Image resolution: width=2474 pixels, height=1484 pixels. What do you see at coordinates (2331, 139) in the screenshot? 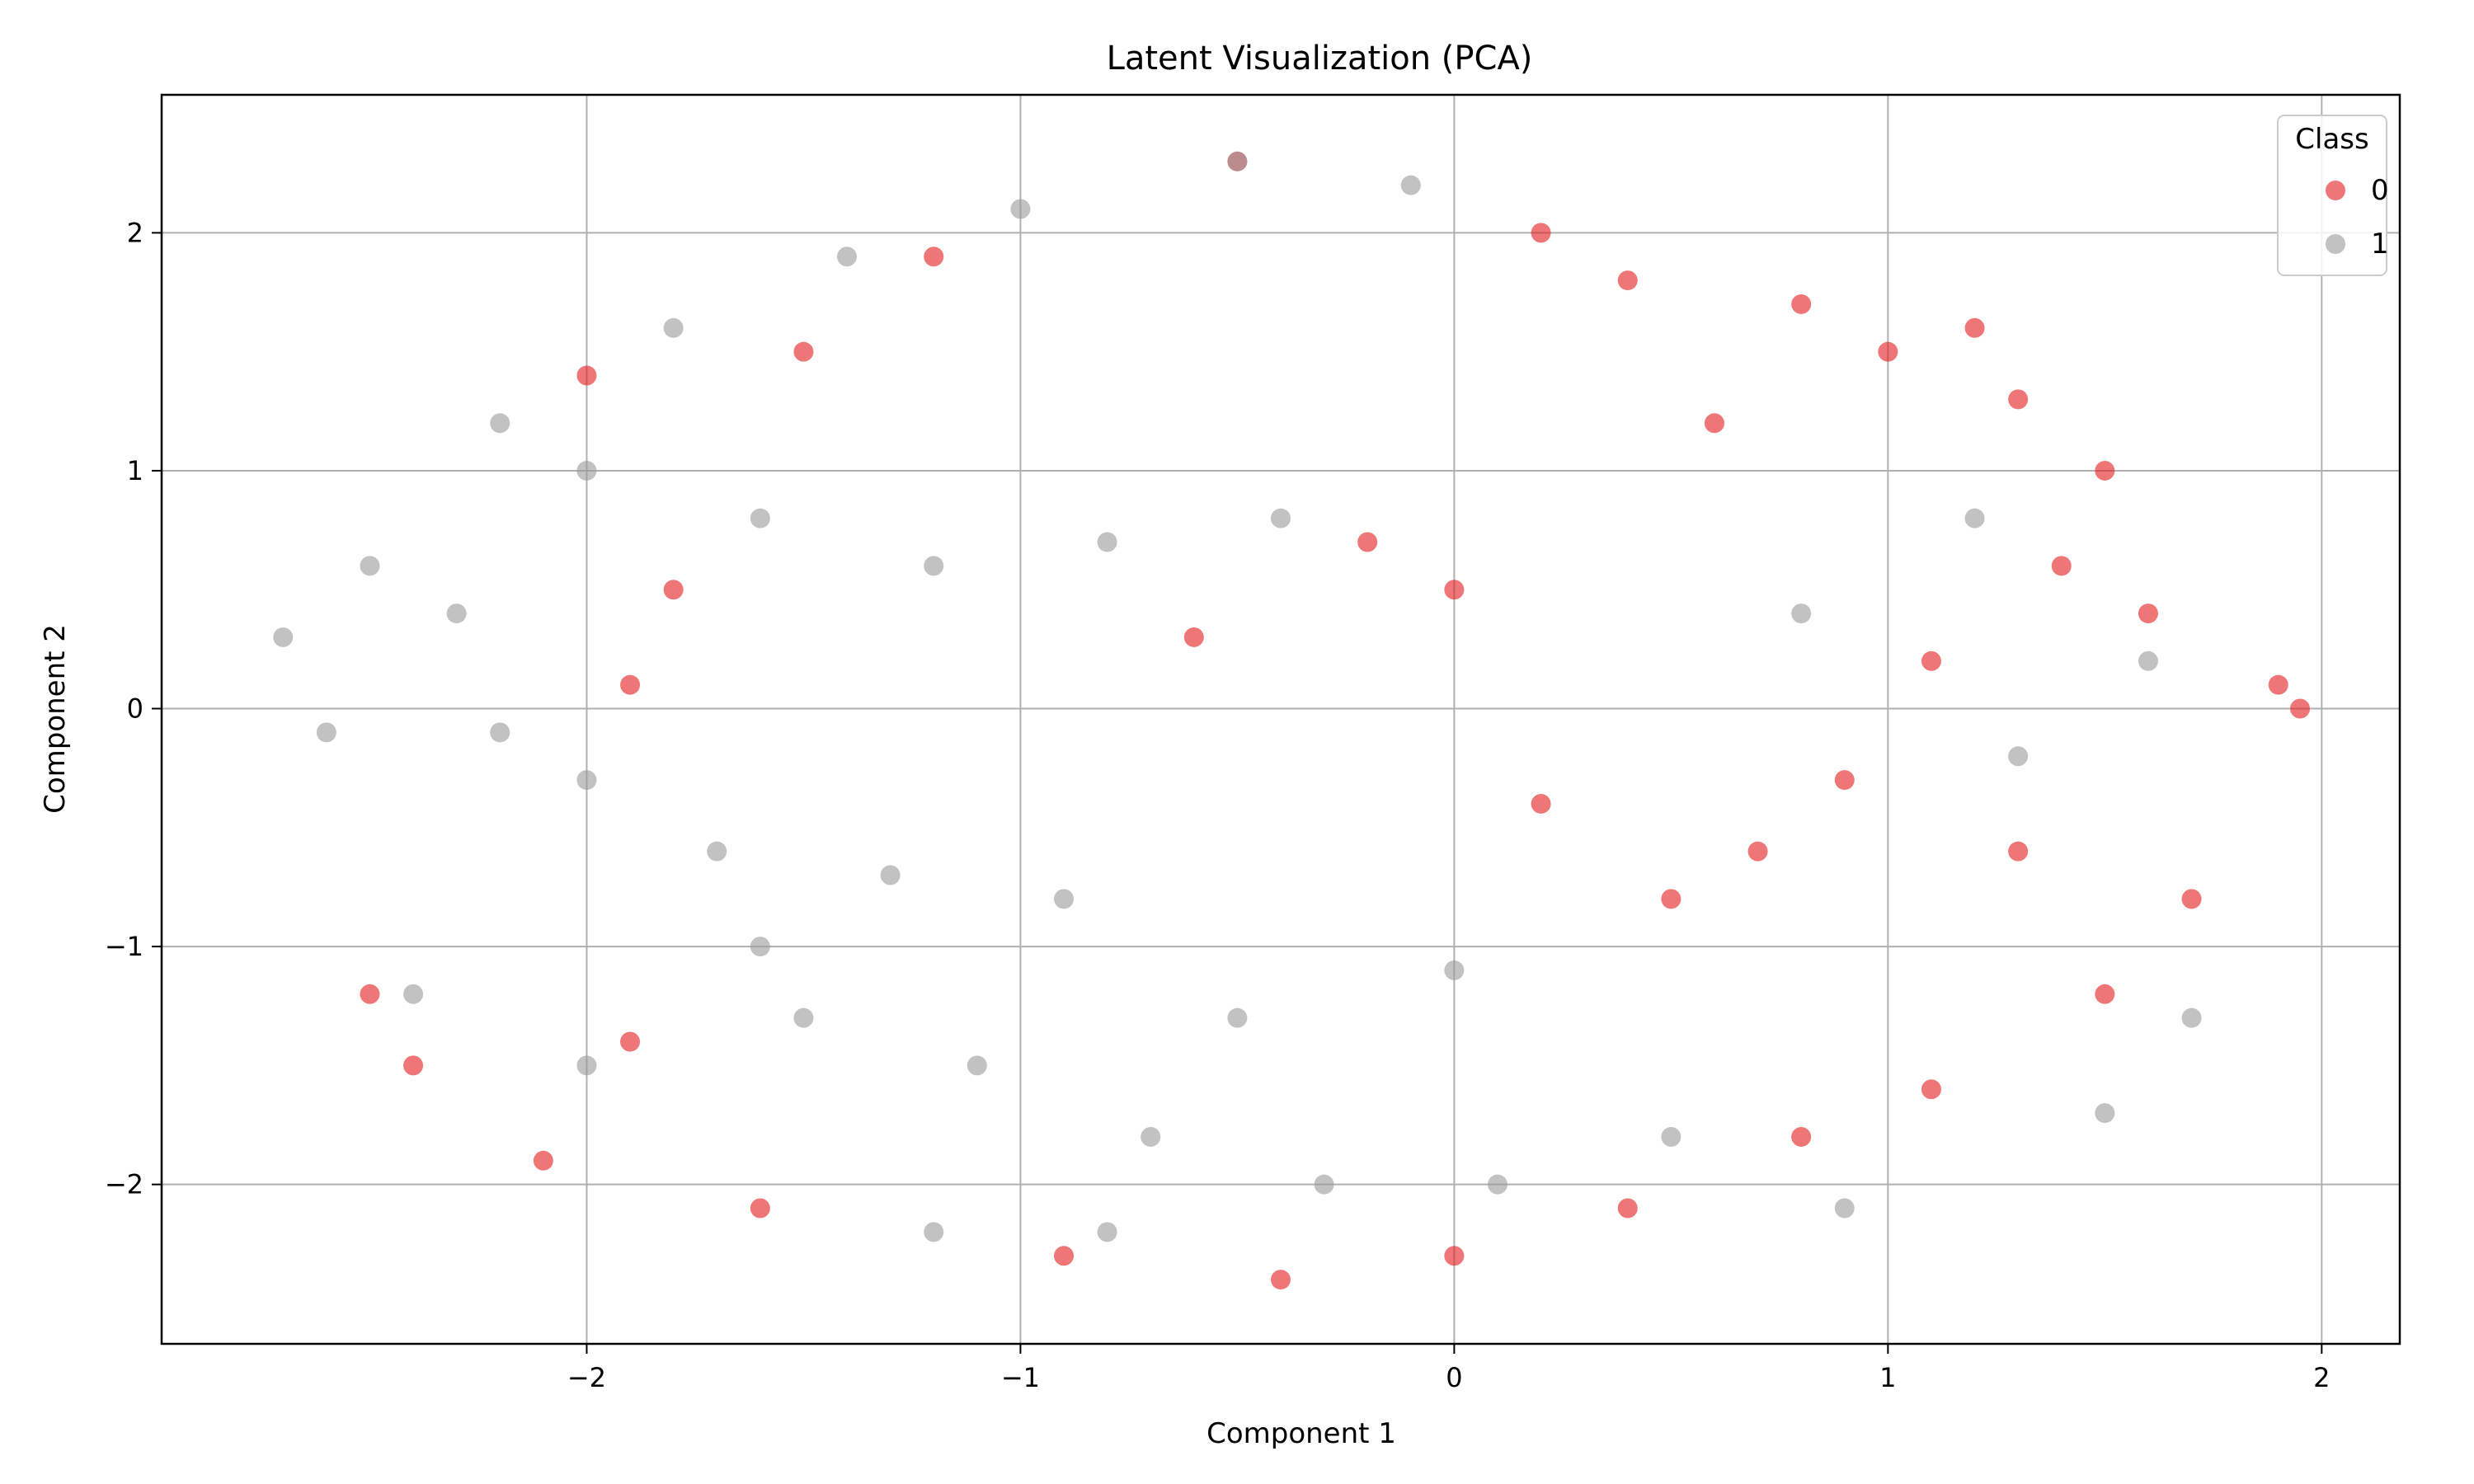
I see `legend-title: Class` at bounding box center [2331, 139].